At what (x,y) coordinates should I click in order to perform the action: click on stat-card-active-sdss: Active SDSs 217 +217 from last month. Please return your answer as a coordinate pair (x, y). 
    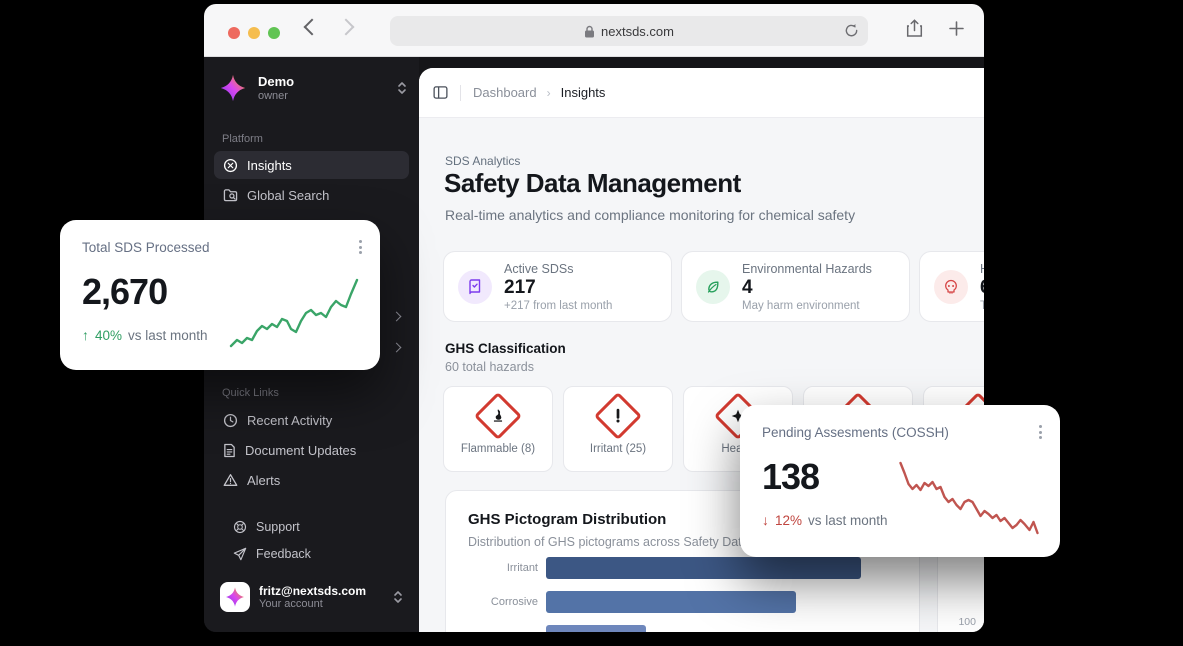
    Looking at the image, I should click on (557, 286).